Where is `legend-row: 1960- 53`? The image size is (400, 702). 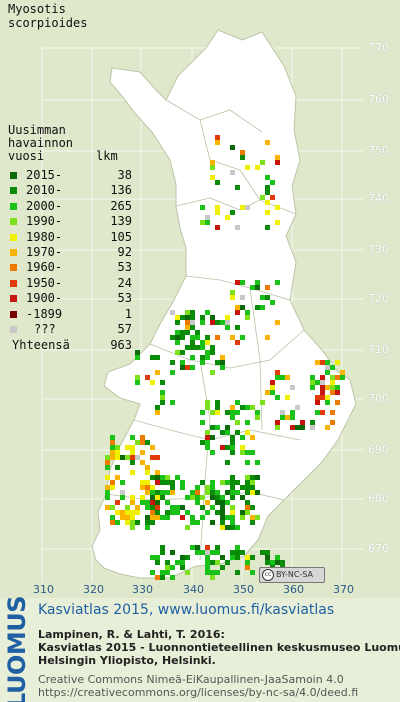 legend-row: 1960- 53 is located at coordinates (72, 267).